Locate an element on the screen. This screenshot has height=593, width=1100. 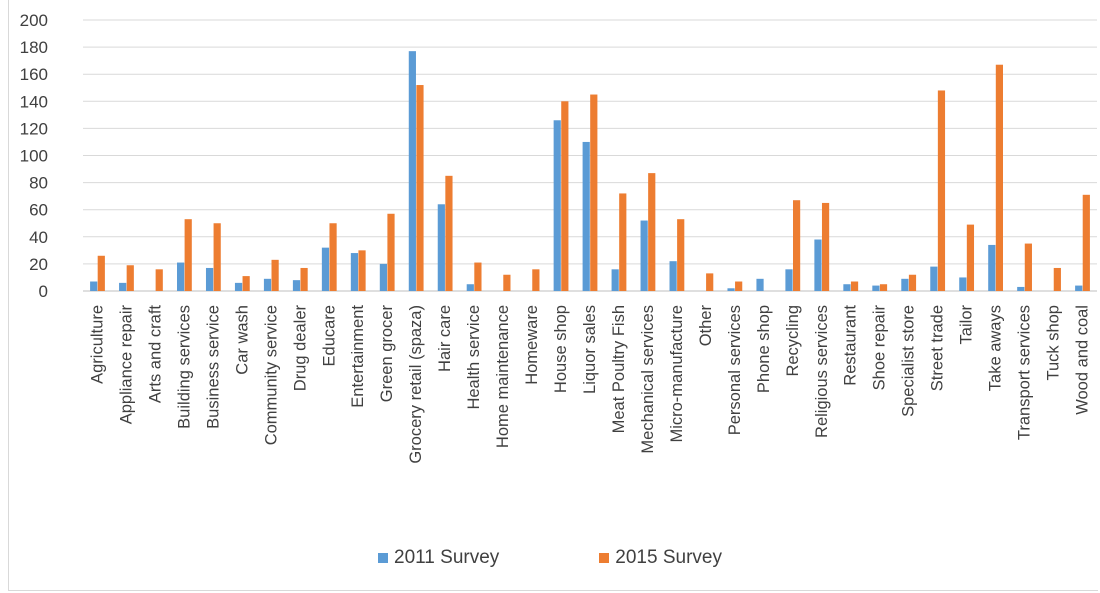
y-axis-ticks: 0 20 40 60 80 100 120 140 160 180 200 is located at coordinates (34, 156).